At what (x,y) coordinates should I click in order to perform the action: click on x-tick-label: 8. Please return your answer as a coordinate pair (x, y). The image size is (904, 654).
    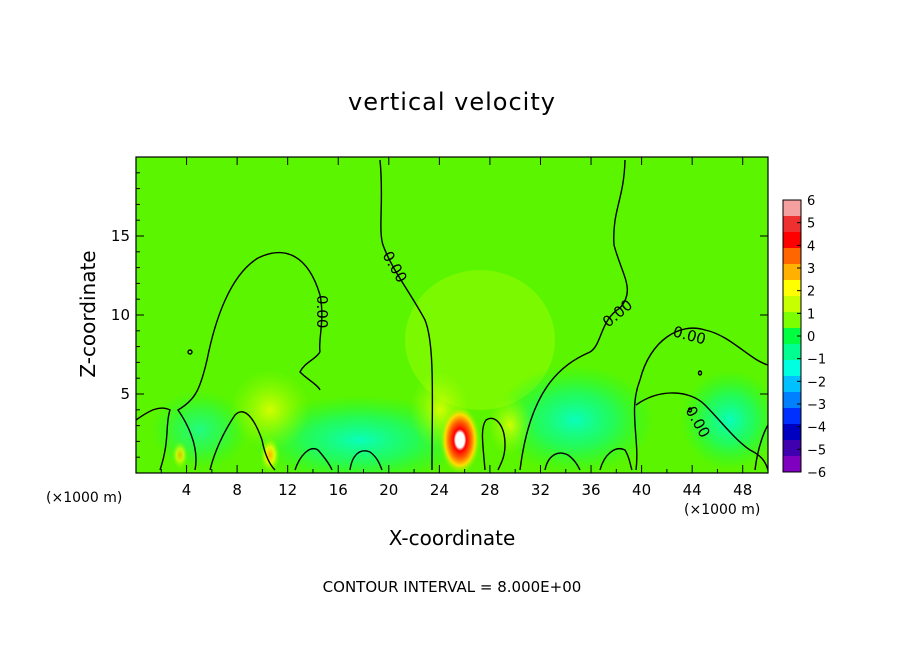
    Looking at the image, I should click on (237, 490).